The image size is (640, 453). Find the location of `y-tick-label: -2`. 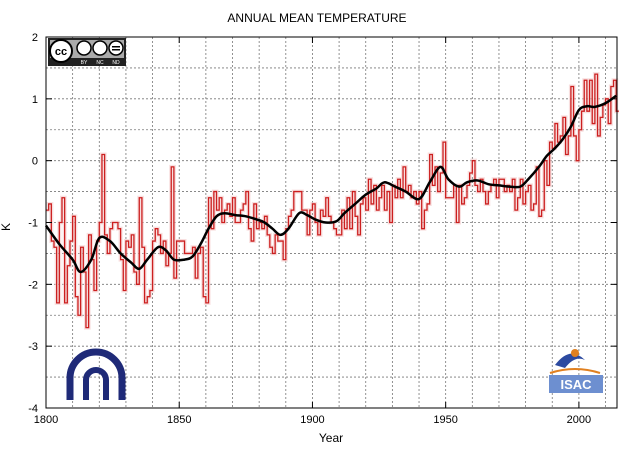

y-tick-label: -2 is located at coordinates (33, 285).